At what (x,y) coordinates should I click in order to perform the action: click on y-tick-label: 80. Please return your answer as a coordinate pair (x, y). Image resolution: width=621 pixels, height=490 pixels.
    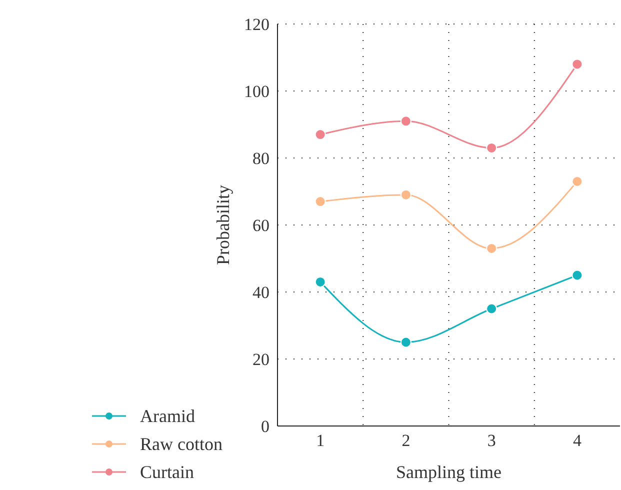
    Looking at the image, I should click on (261, 158).